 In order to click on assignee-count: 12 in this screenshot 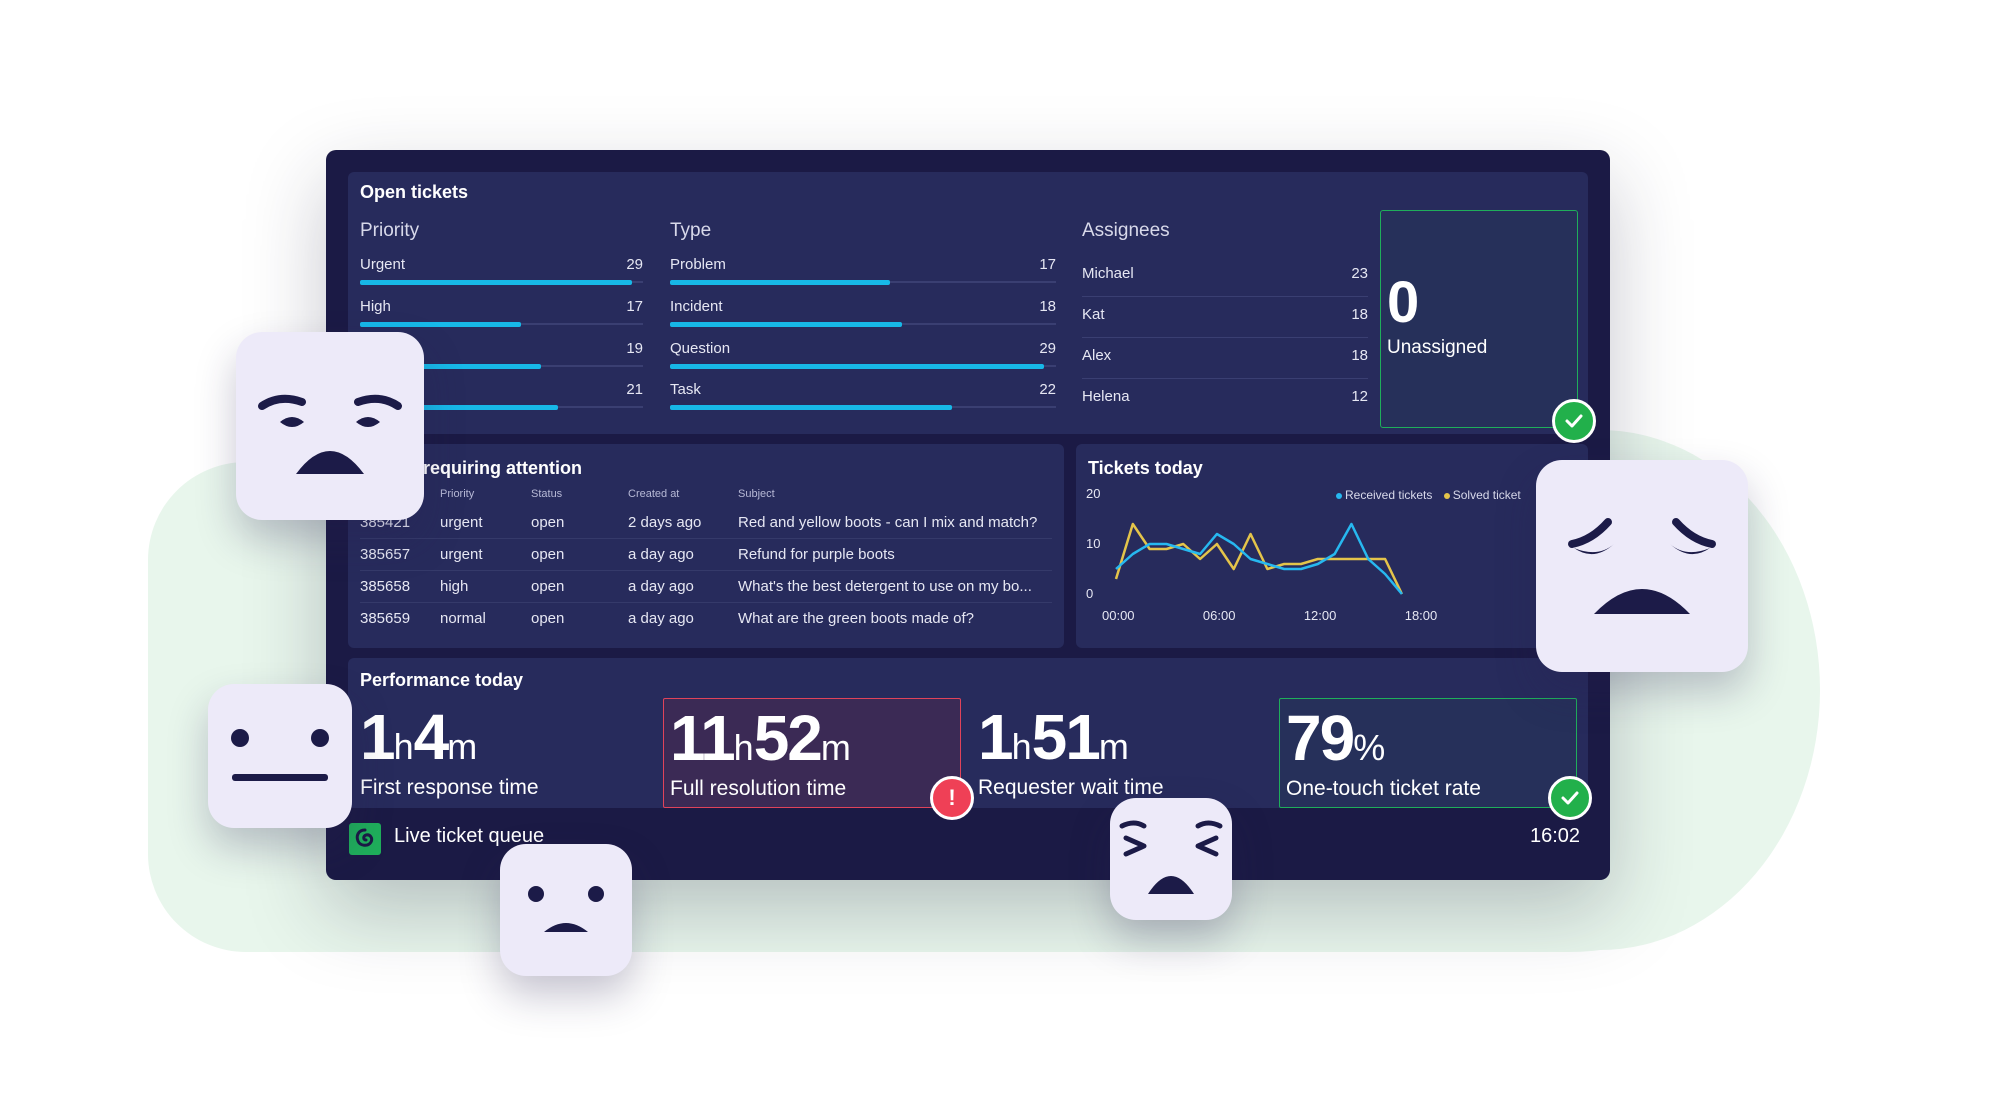, I will do `click(1359, 396)`.